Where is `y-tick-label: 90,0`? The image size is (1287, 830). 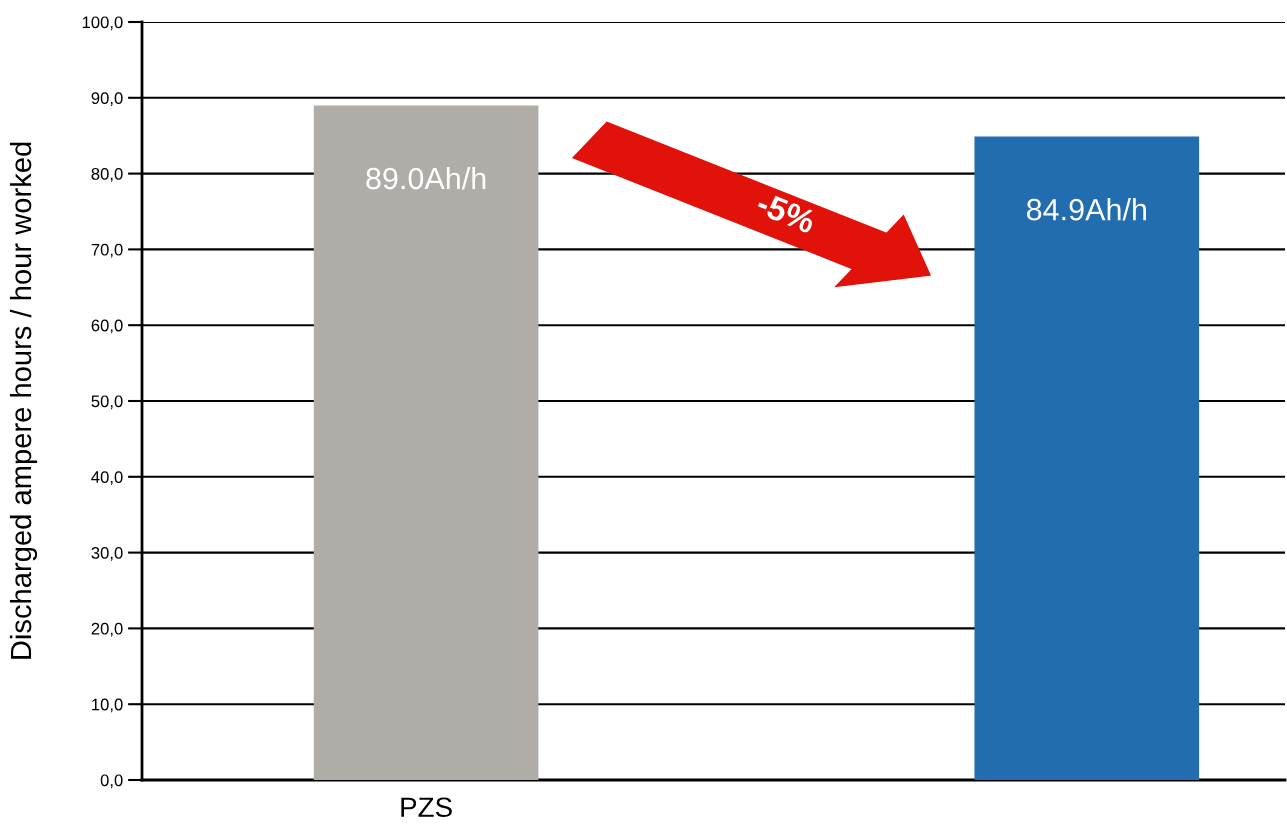 y-tick-label: 90,0 is located at coordinates (107, 99).